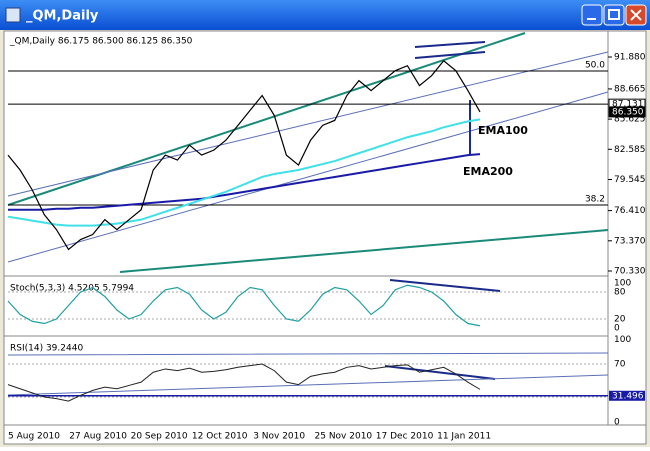 The width and height of the screenshot is (650, 451). Describe the element at coordinates (244, 182) in the screenshot. I see `ema200-line` at that location.